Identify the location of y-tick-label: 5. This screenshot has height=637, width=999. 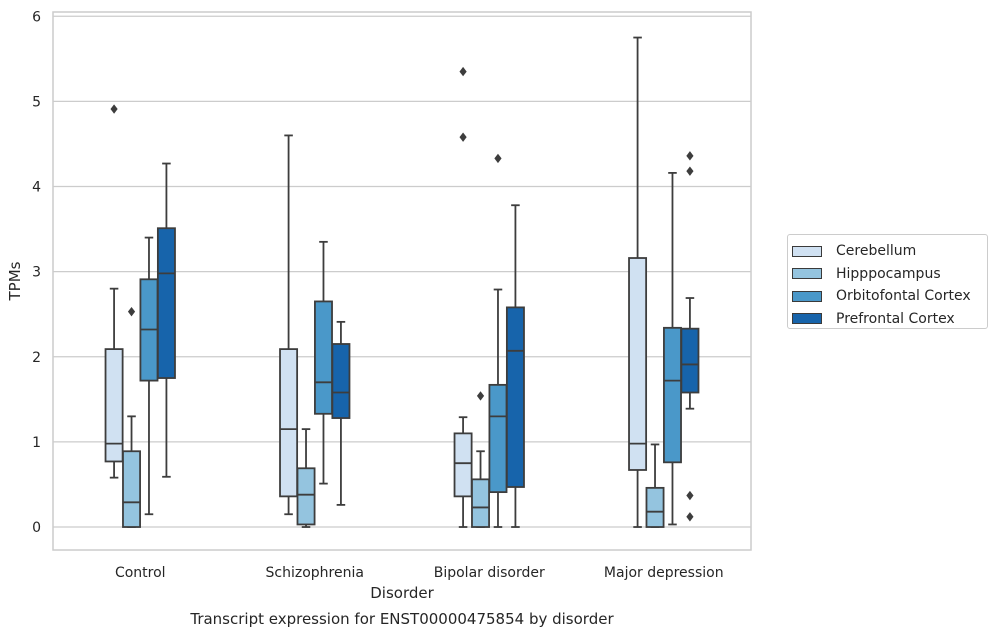
(36, 102).